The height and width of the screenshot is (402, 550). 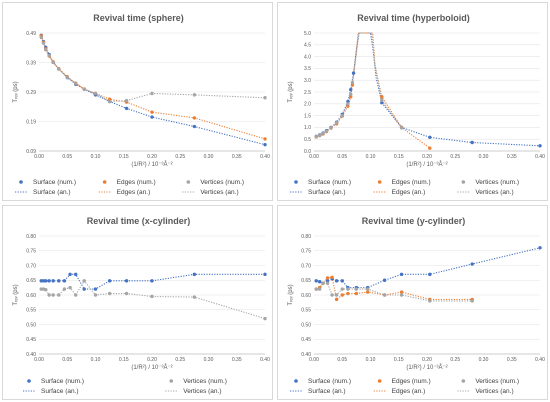 I want to click on y-tick-label: 2.5, so click(x=307, y=93).